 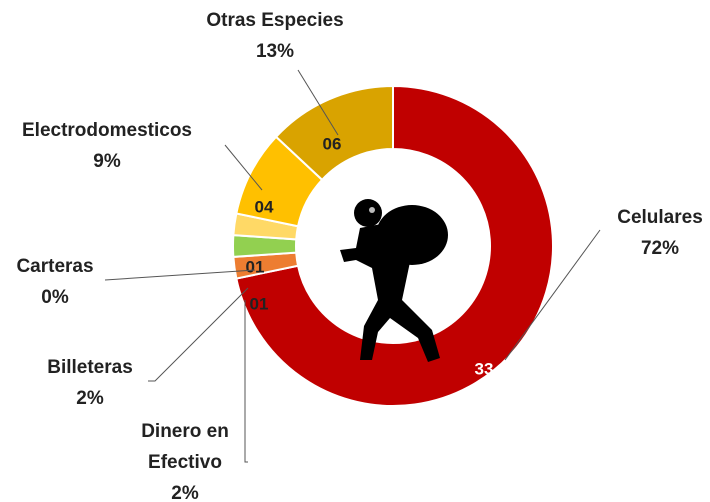 What do you see at coordinates (185, 447) in the screenshot?
I see `category-name: Dinero en Efectivo` at bounding box center [185, 447].